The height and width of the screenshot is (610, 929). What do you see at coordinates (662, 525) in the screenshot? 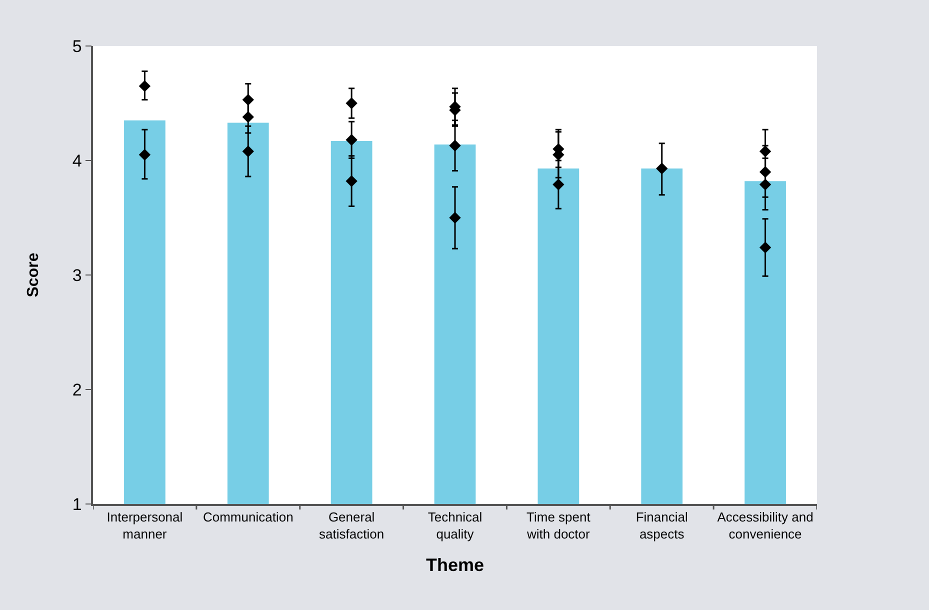
I see `x-tick-label: Financial aspects` at bounding box center [662, 525].